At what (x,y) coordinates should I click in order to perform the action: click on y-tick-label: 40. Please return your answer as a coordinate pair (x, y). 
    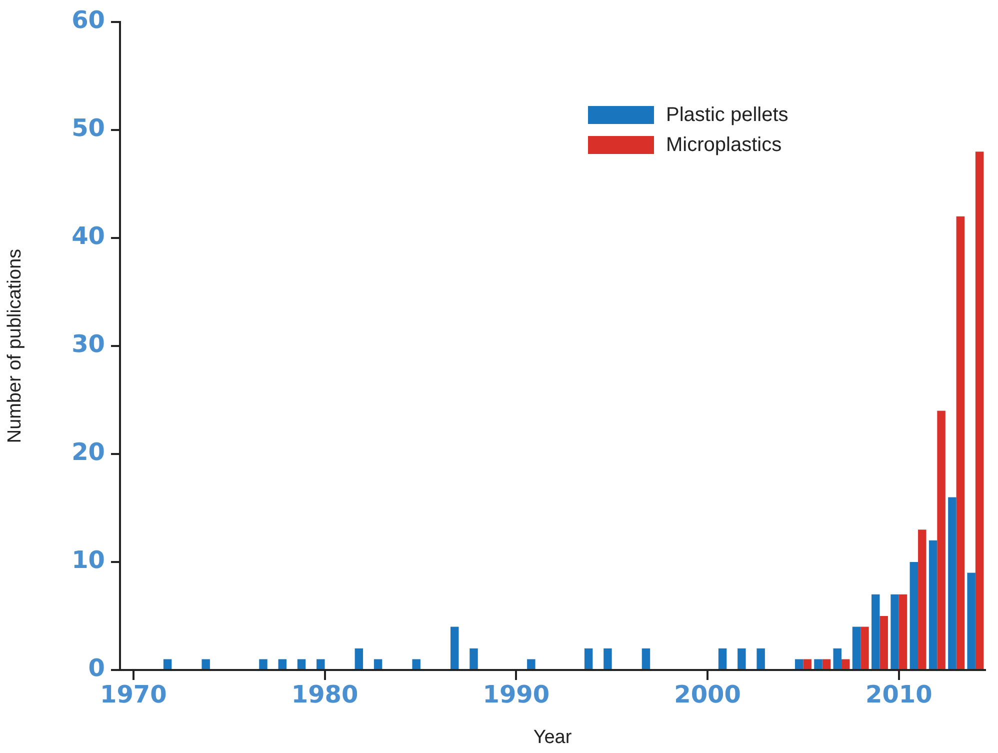
    Looking at the image, I should click on (88, 236).